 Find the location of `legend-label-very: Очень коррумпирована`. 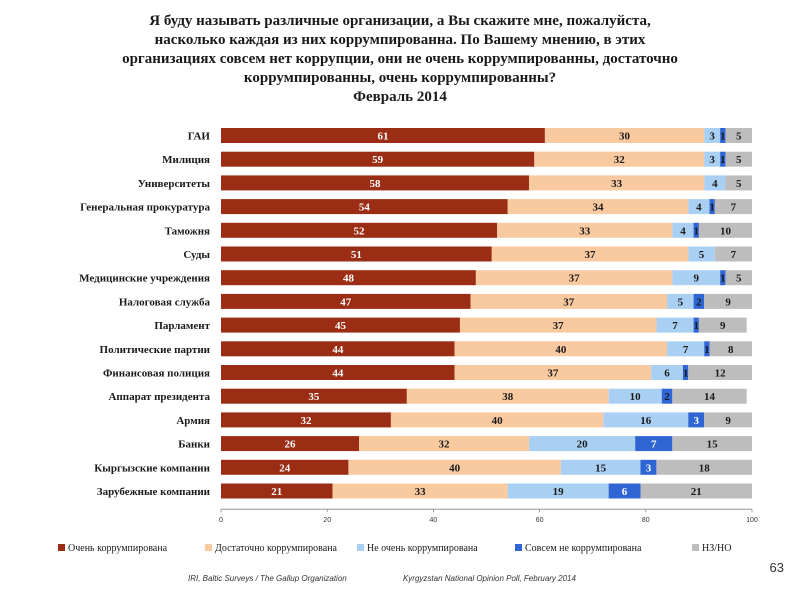

legend-label-very: Очень коррумпирована is located at coordinates (118, 548).